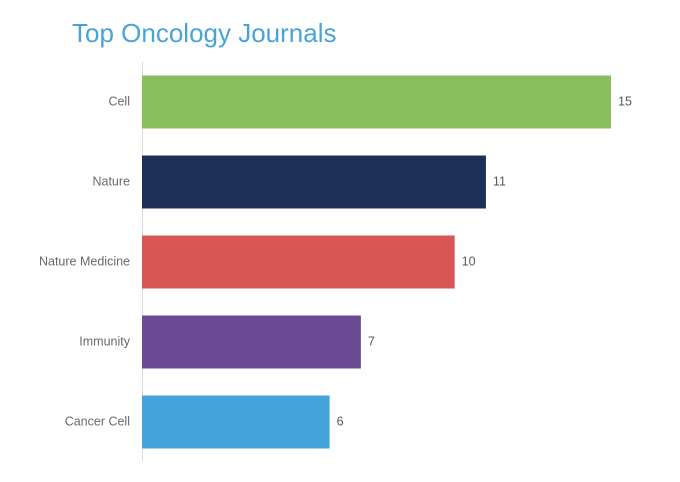 This screenshot has width=680, height=482. What do you see at coordinates (371, 341) in the screenshot?
I see `value-label-immunity: 7` at bounding box center [371, 341].